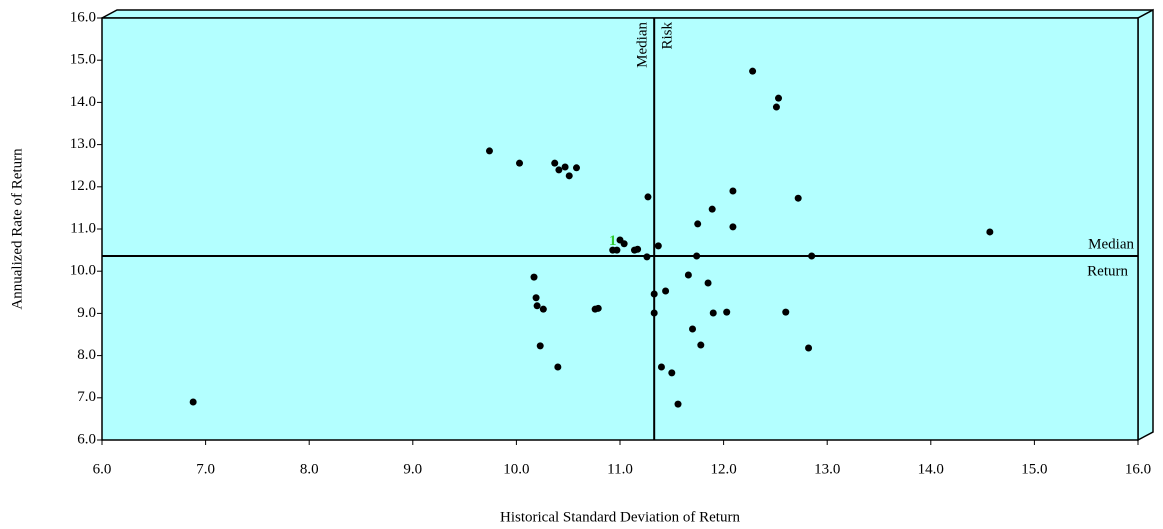 Image resolution: width=1163 pixels, height=529 pixels. Describe the element at coordinates (620, 517) in the screenshot. I see `x-axis-label: Historical Standard Deviation of Return` at that location.